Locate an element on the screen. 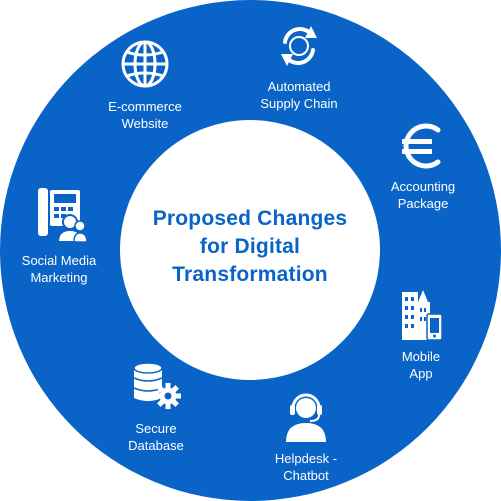  globe-icon is located at coordinates (145, 64).